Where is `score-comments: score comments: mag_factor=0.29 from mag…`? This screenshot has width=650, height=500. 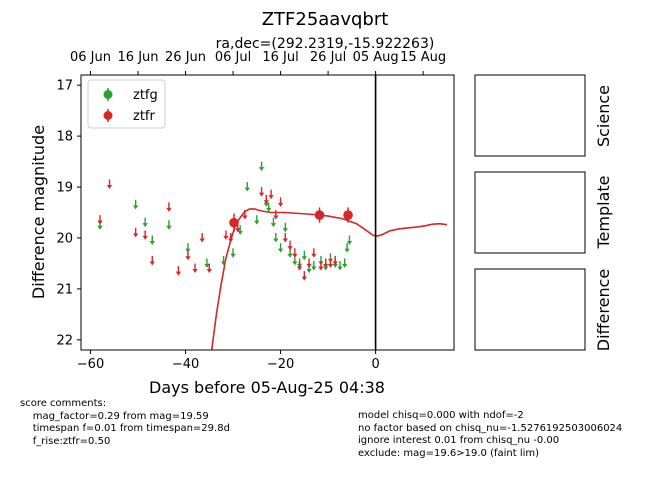 score-comments: score comments: mag_factor=0.29 from mag… is located at coordinates (125, 422).